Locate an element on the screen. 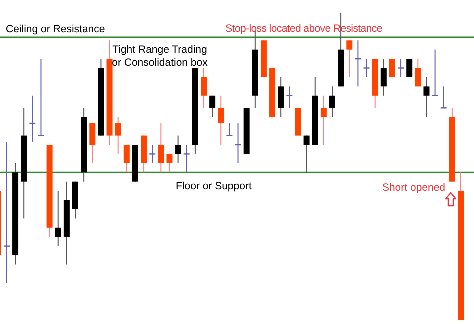  annotation: Tight Range Trading or Consolidation box is located at coordinates (160, 56).